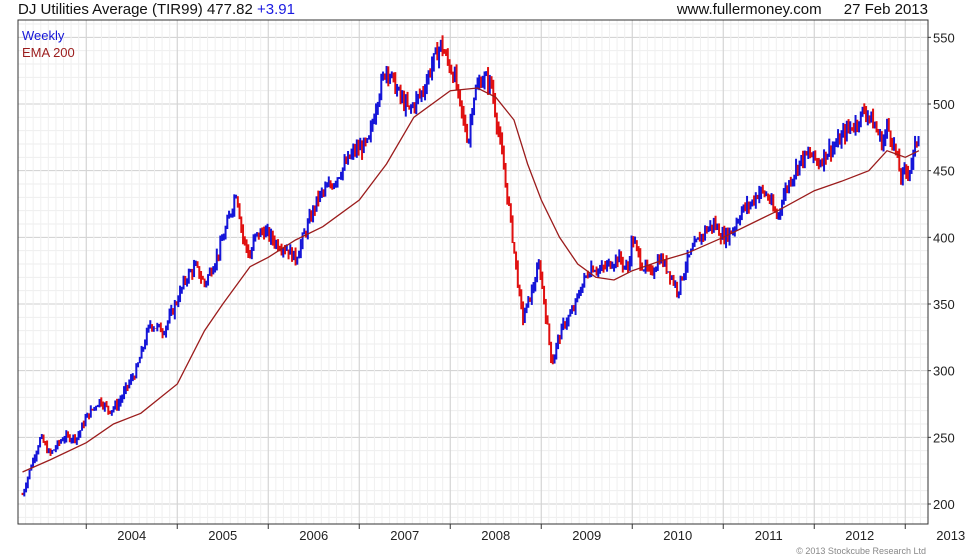  Describe the element at coordinates (229, 9) in the screenshot. I see `chart-title-last: 477.82` at that location.